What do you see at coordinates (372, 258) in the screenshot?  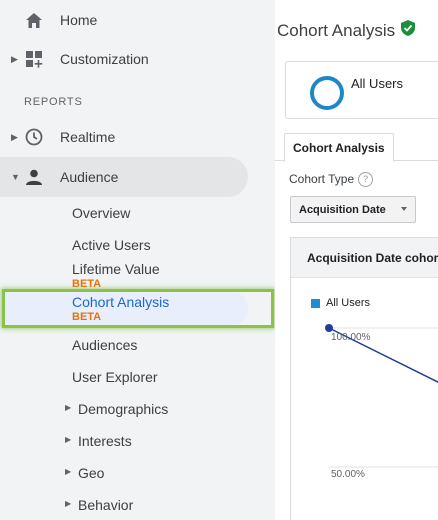 I see `chart-title: Acquisition Date cohor` at bounding box center [372, 258].